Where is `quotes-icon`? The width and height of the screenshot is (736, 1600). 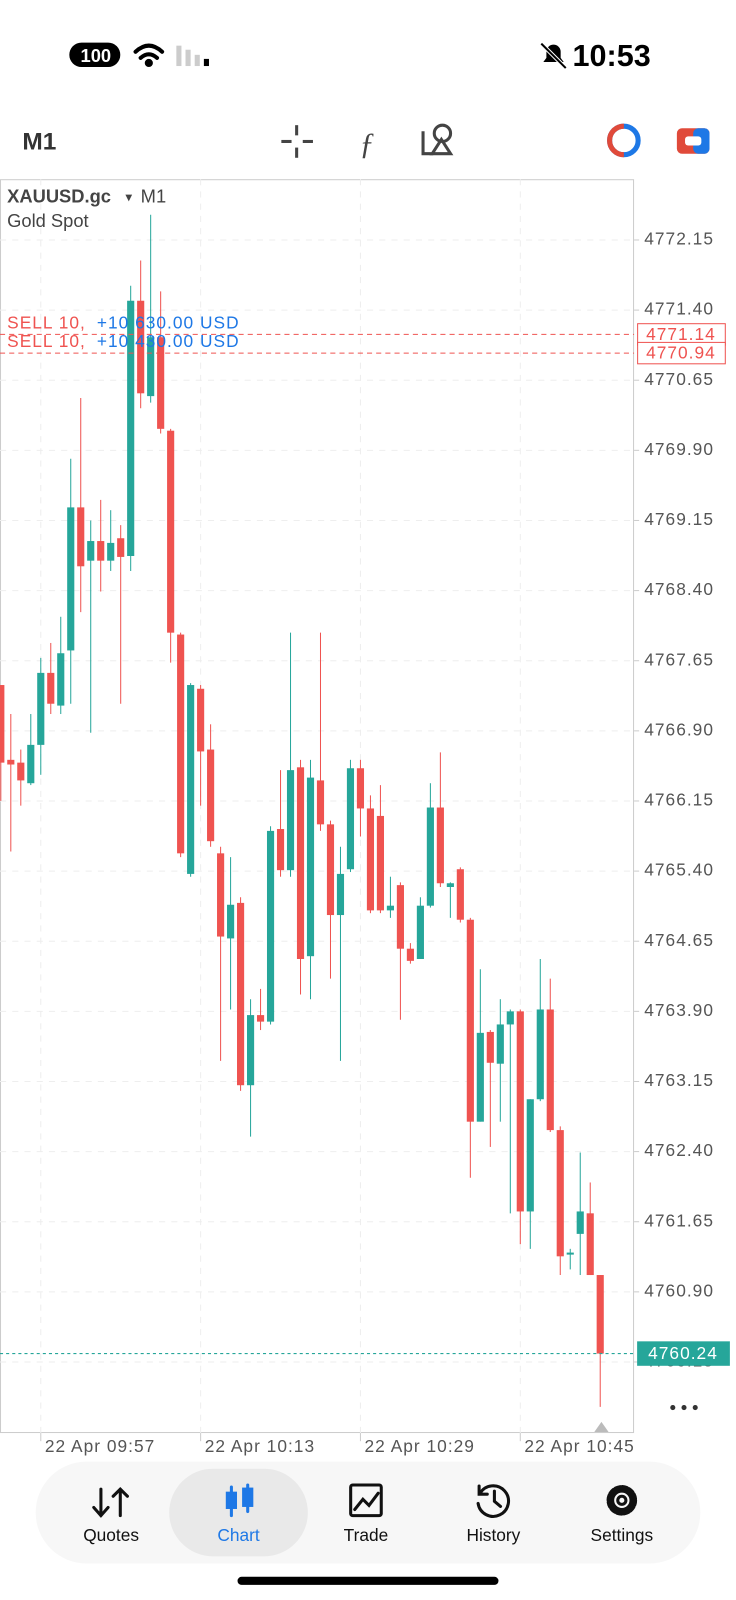 quotes-icon is located at coordinates (110, 1502).